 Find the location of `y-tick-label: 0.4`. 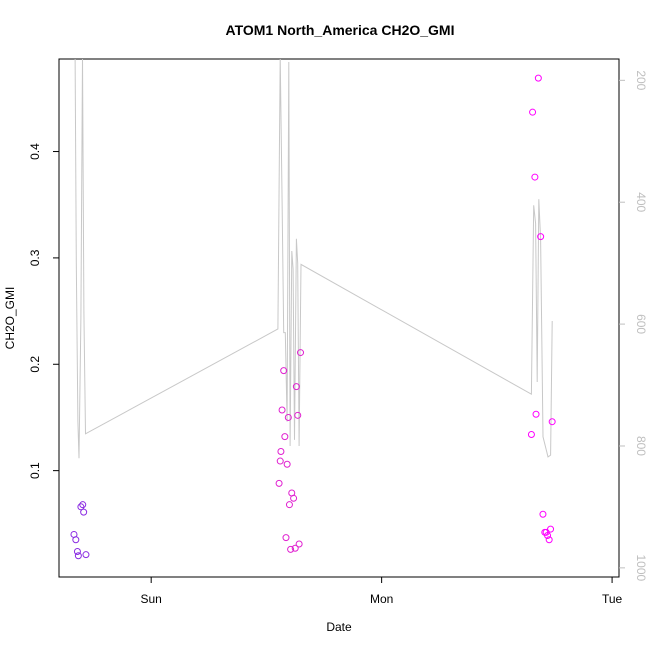

y-tick-label: 0.4 is located at coordinates (35, 151).